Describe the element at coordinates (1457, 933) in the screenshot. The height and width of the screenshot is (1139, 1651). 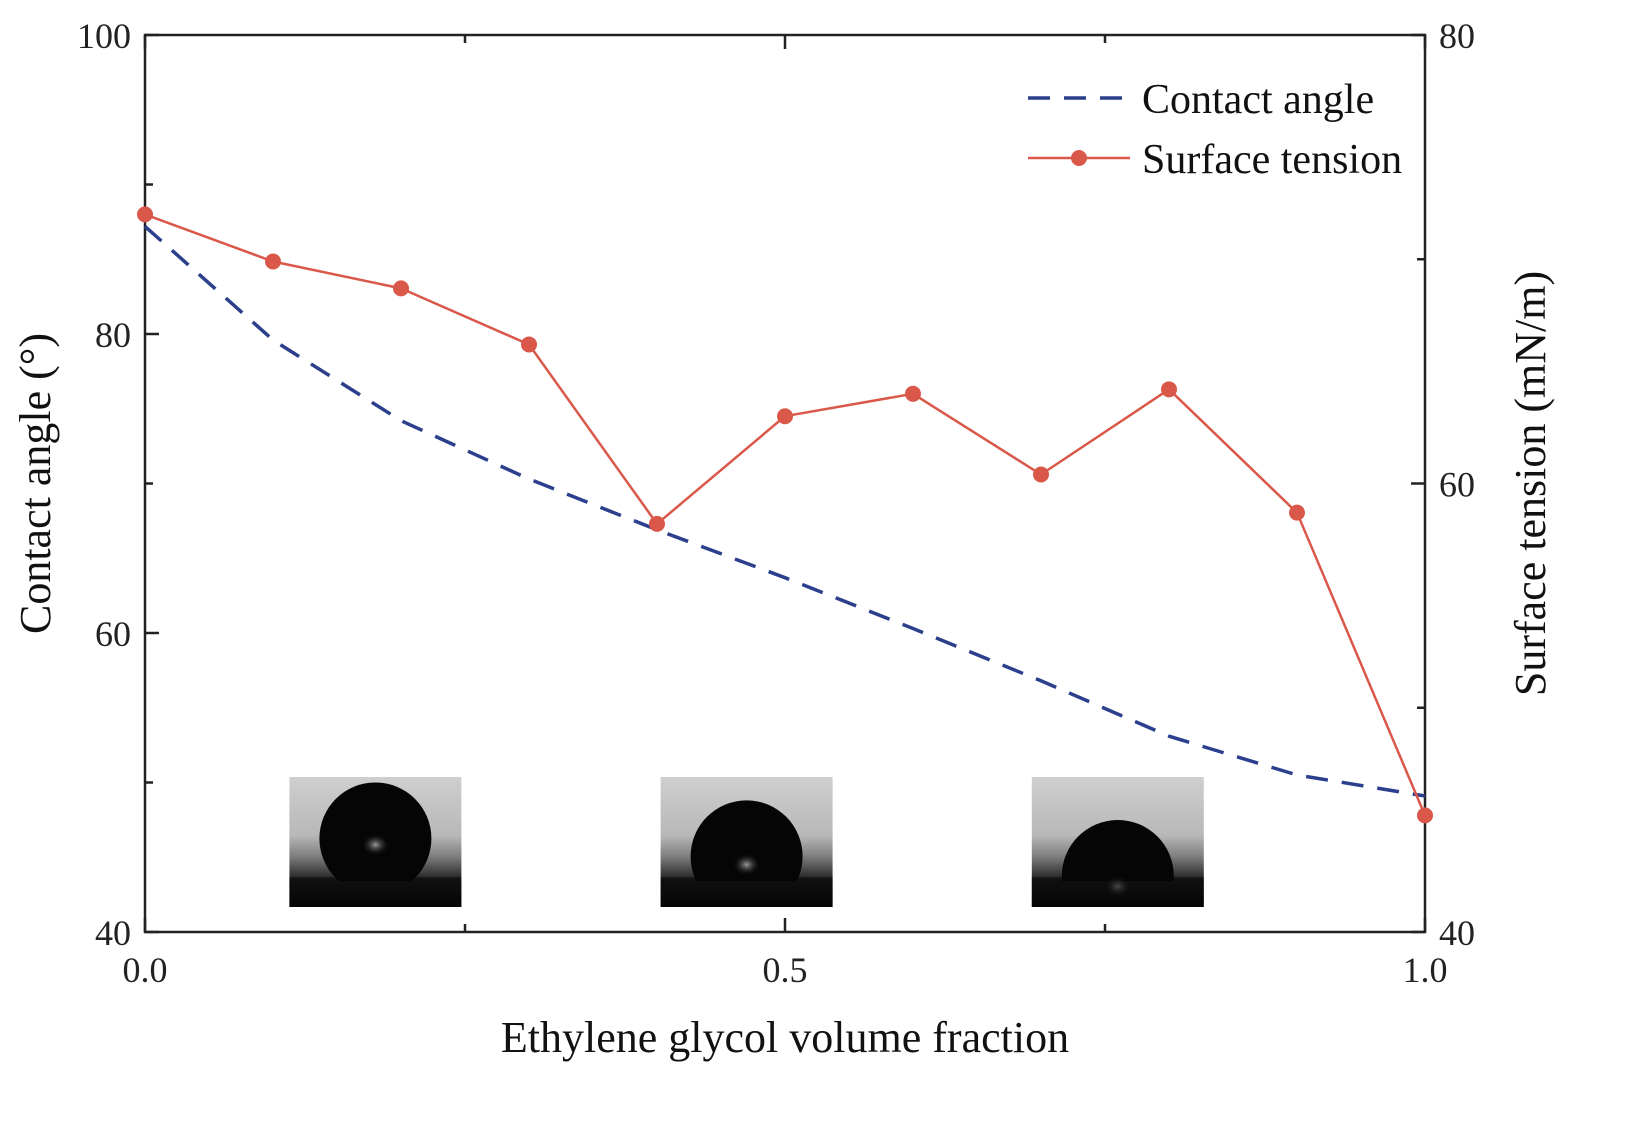
I see `y-right-tick-label: 40` at that location.